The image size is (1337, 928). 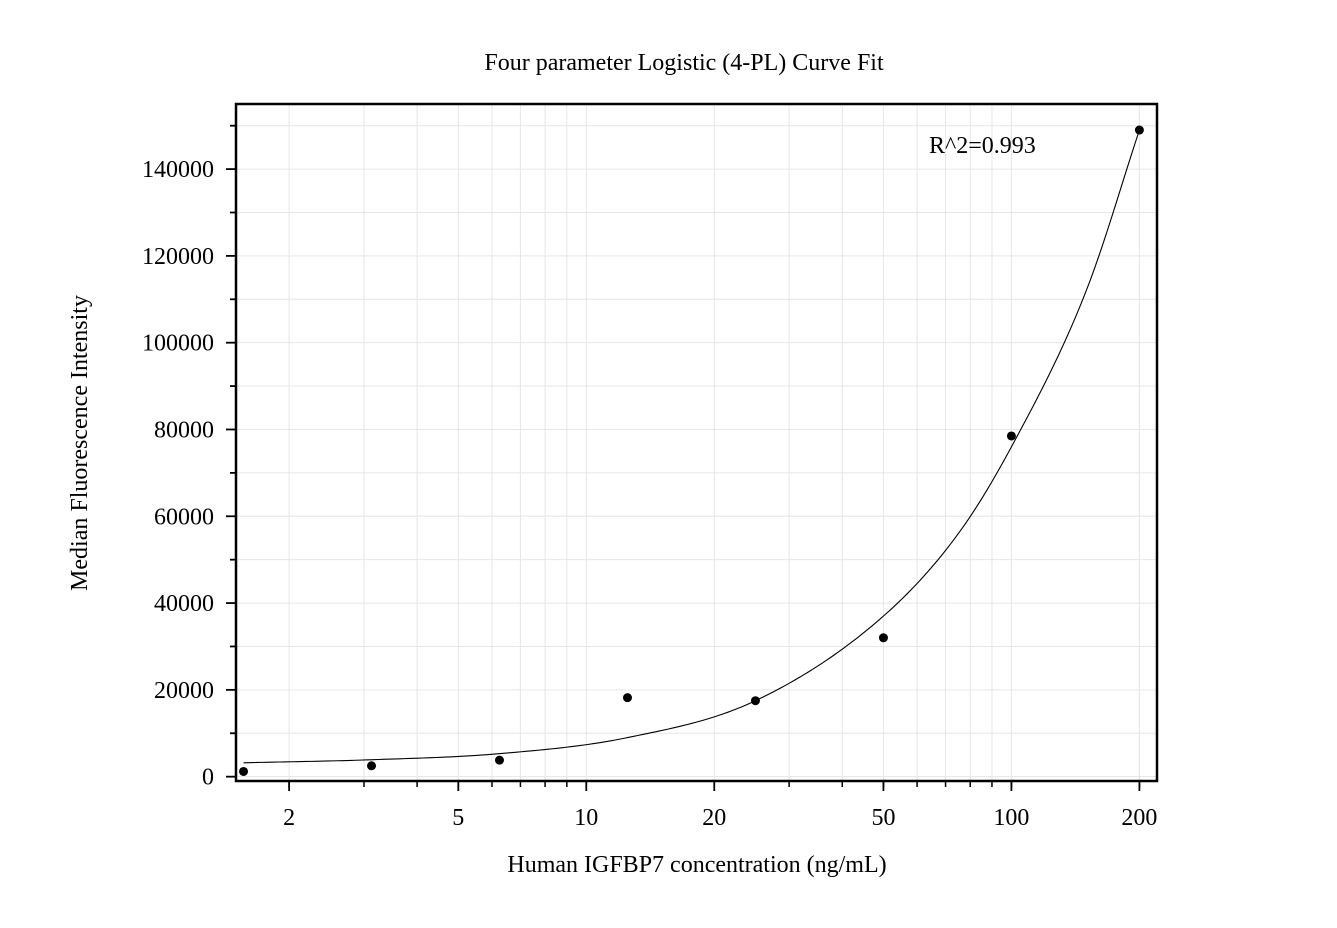 What do you see at coordinates (586, 818) in the screenshot?
I see `x-tick-label: 10` at bounding box center [586, 818].